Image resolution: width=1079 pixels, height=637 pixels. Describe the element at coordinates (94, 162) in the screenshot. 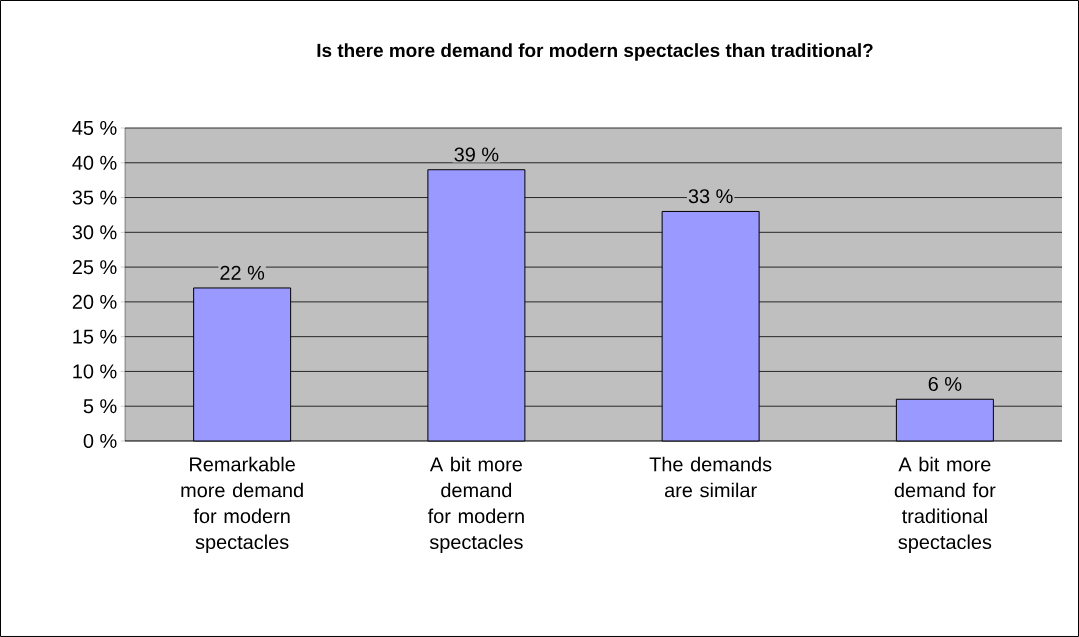

I see `y-tick-label: 40 %` at that location.